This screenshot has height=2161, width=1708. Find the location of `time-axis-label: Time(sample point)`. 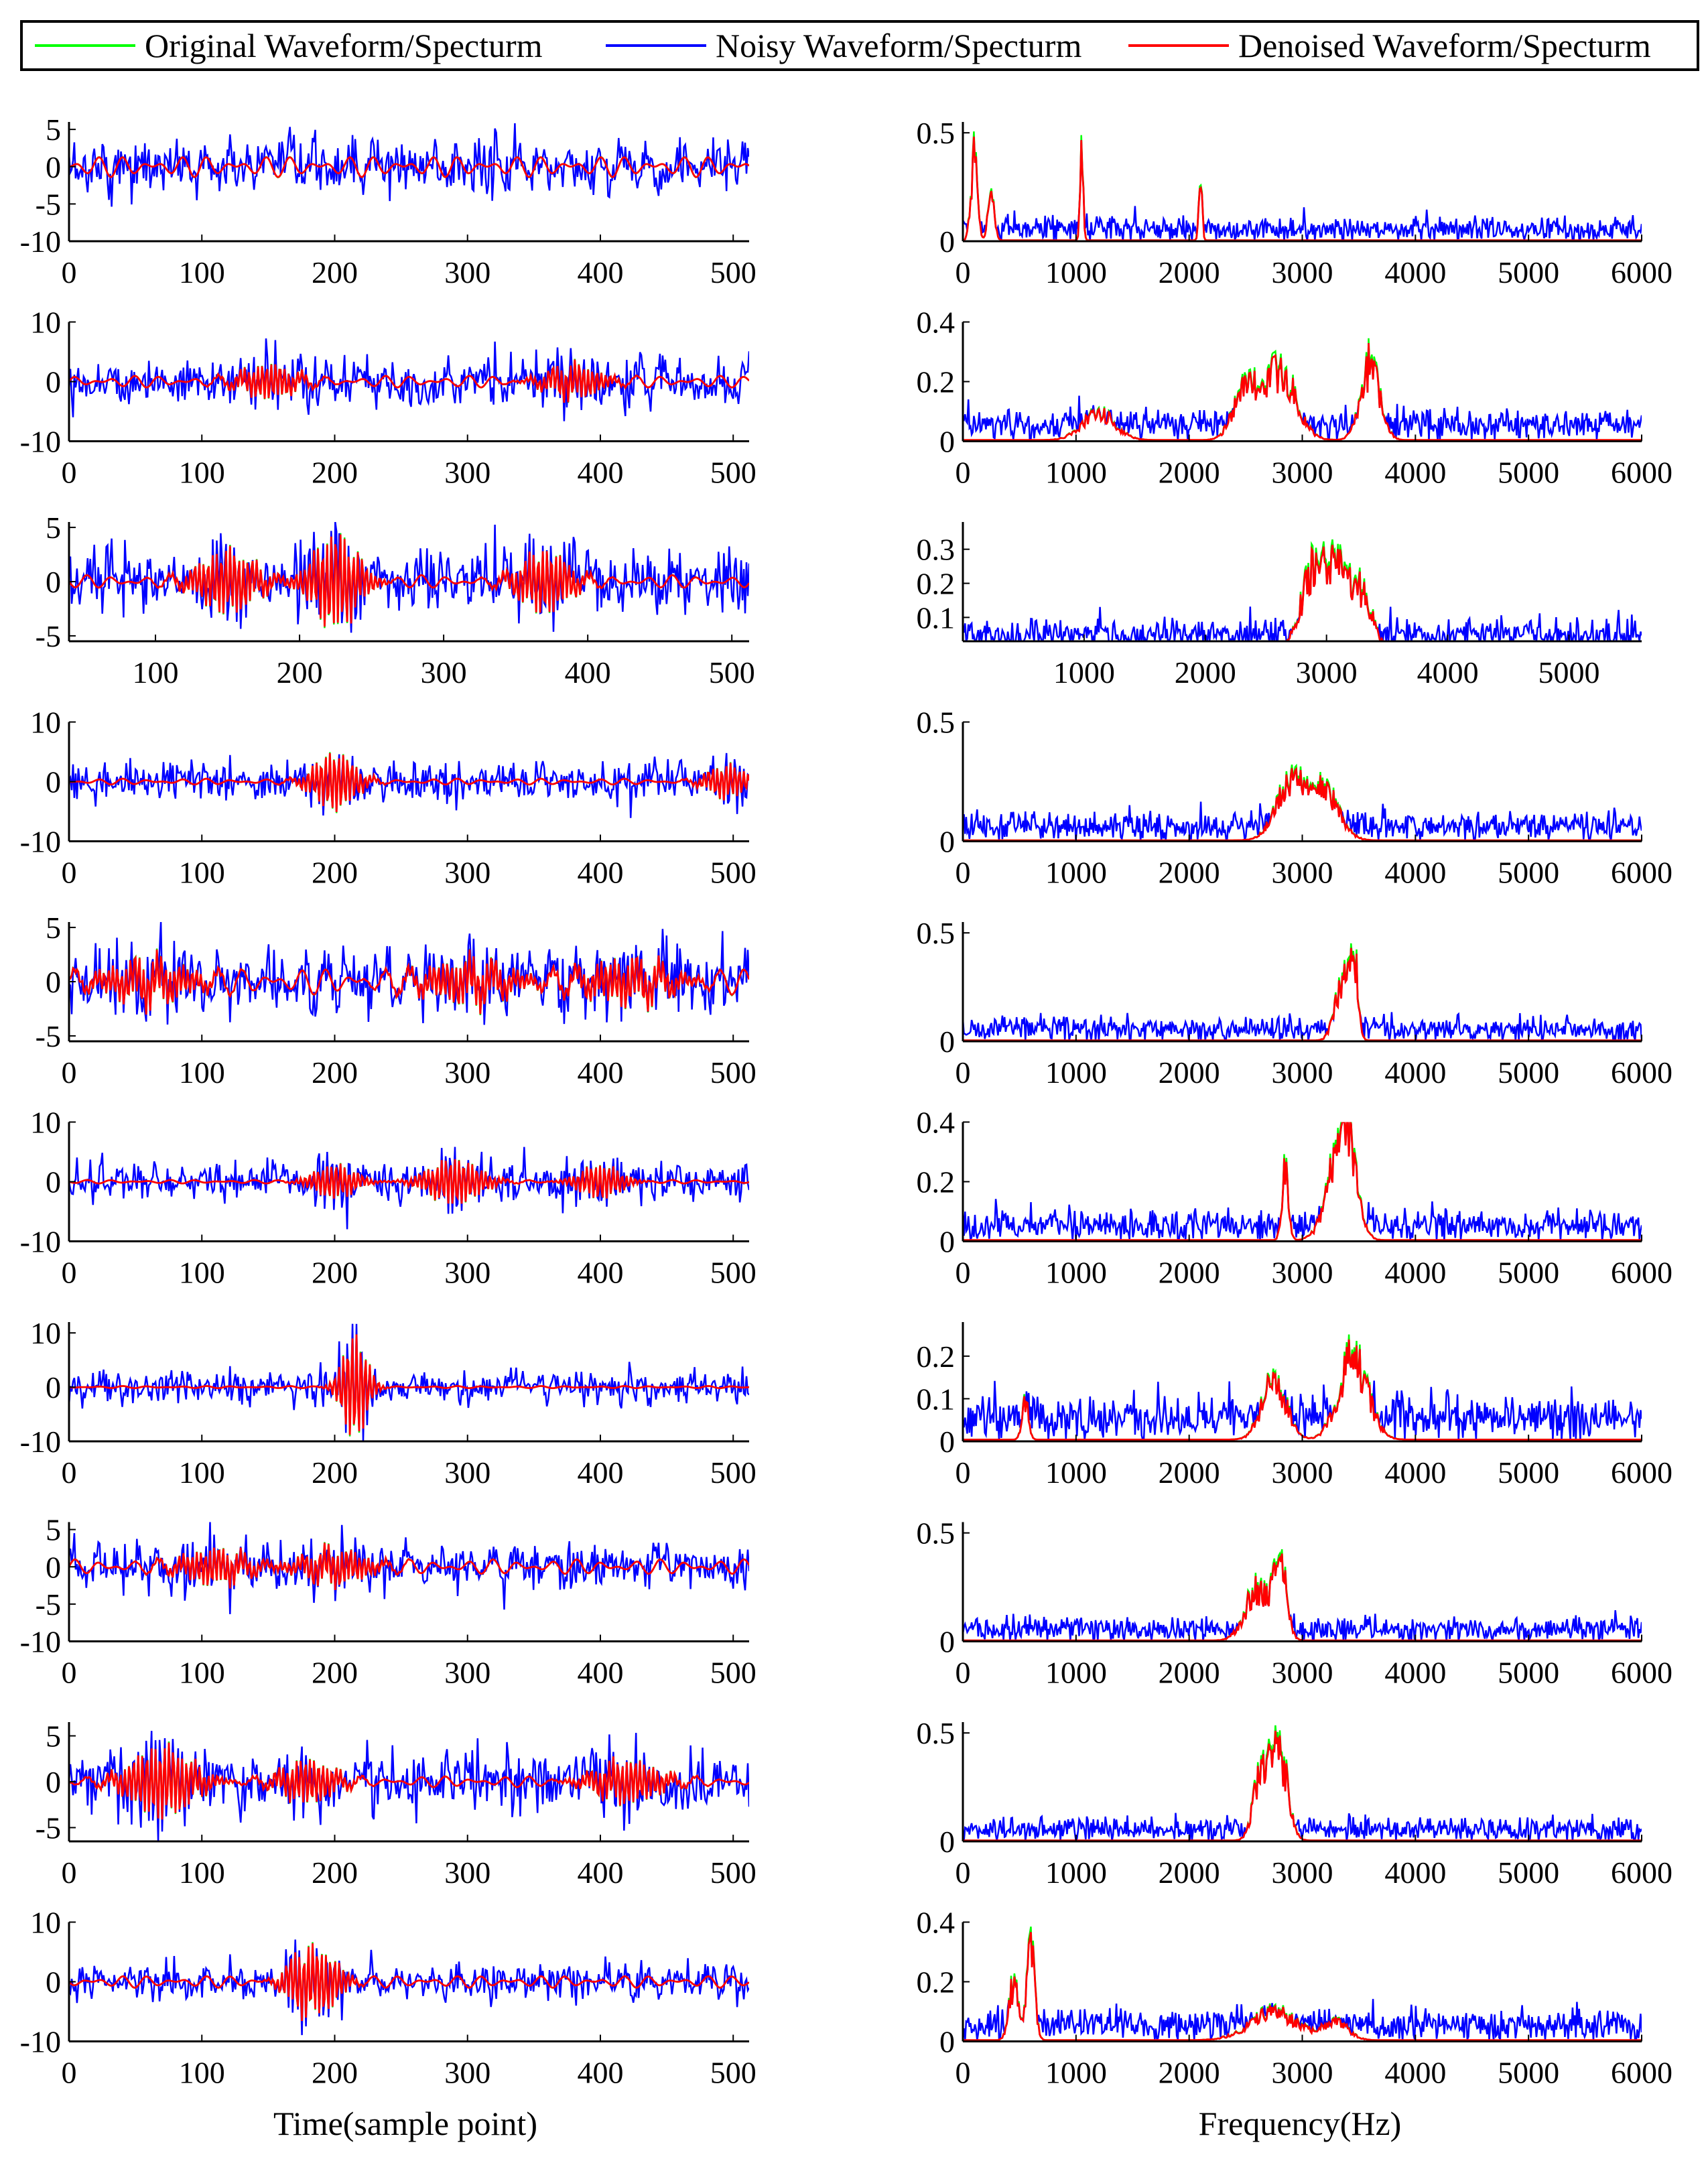

time-axis-label: Time(sample point) is located at coordinates (405, 2123).